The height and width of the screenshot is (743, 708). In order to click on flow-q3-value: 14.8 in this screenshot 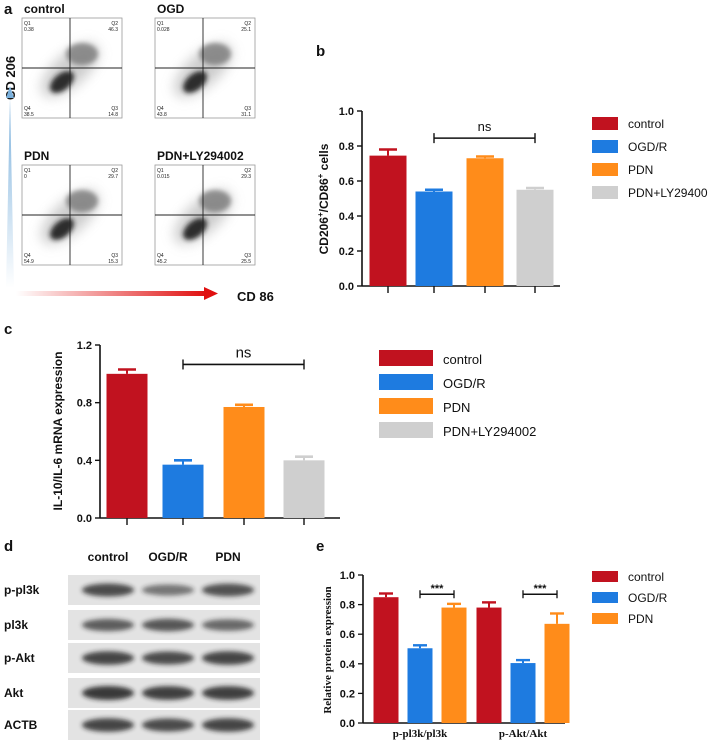, I will do `click(113, 115)`.